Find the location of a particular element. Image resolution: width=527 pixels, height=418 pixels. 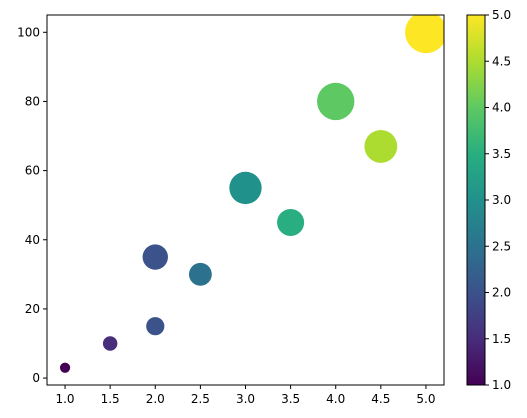

colorbar-tick-label: 4.5 is located at coordinates (501, 61).